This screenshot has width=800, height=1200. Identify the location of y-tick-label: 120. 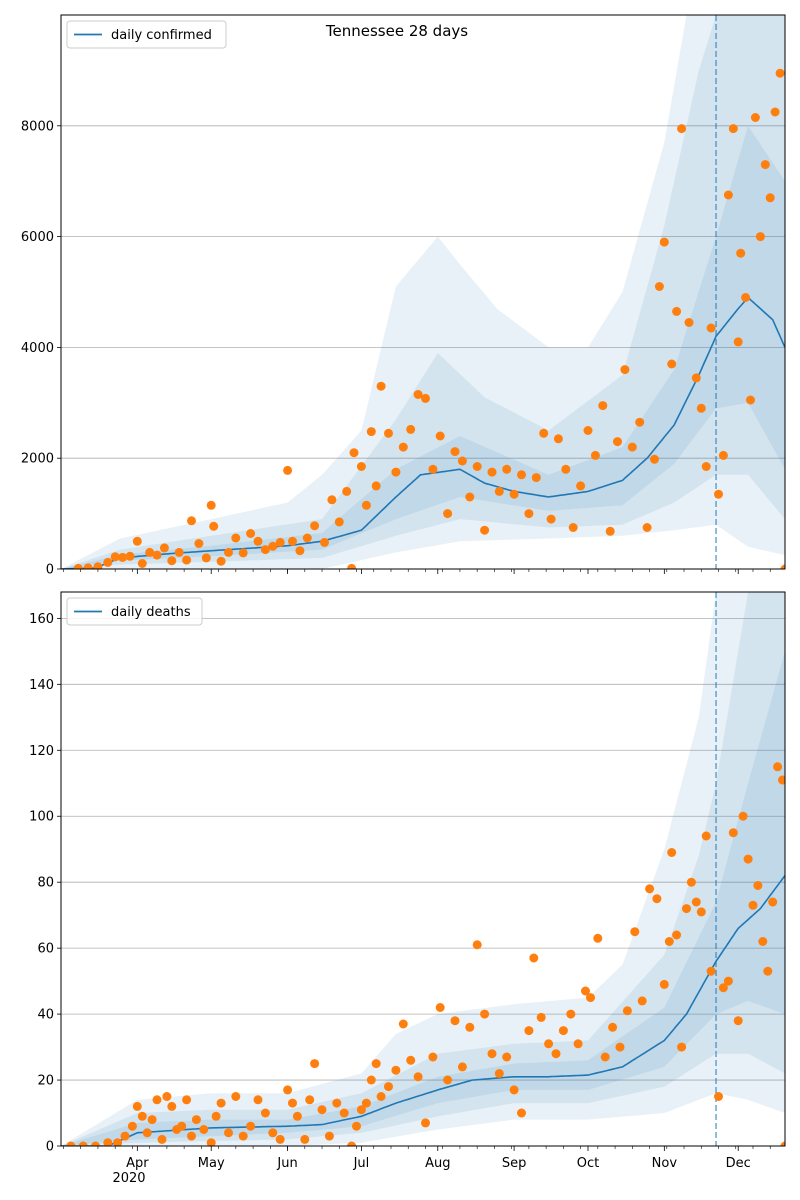
(41, 751).